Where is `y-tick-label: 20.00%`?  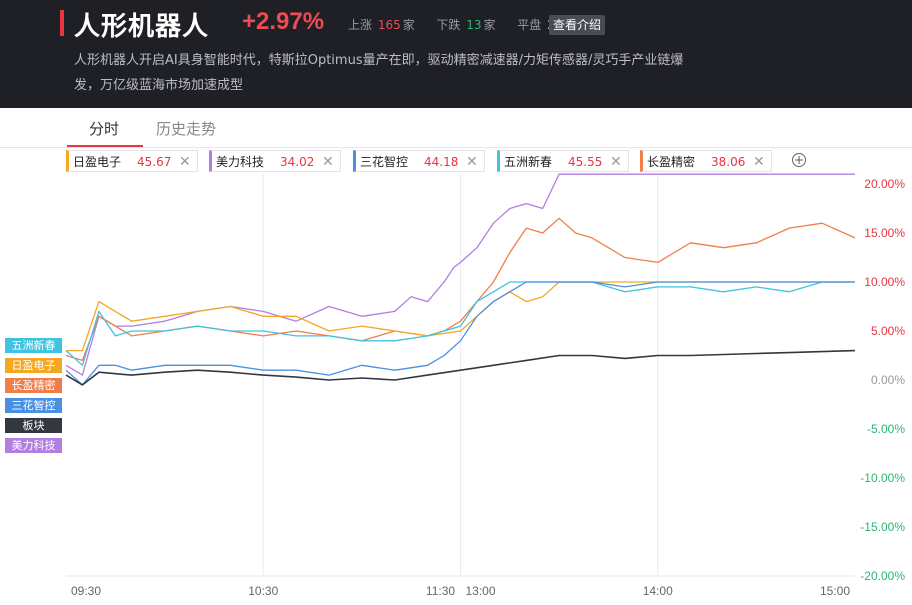 y-tick-label: 20.00% is located at coordinates (884, 184).